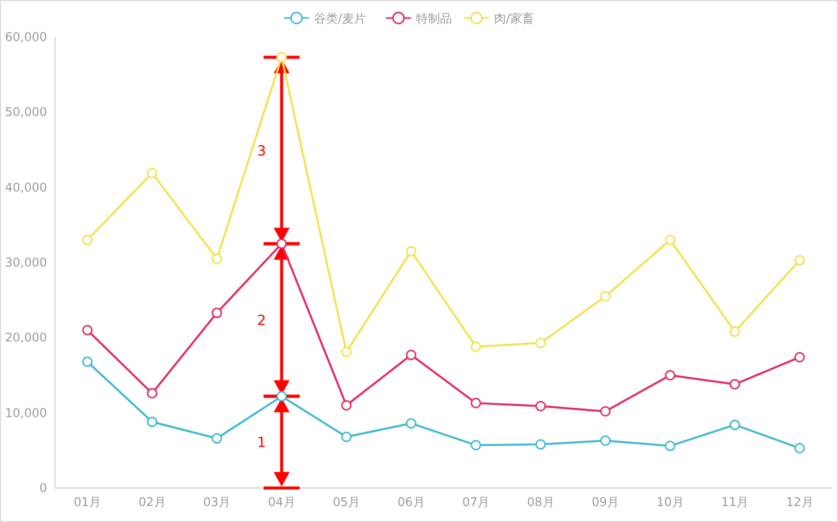  What do you see at coordinates (282, 502) in the screenshot?
I see `x-tick-label: 04月` at bounding box center [282, 502].